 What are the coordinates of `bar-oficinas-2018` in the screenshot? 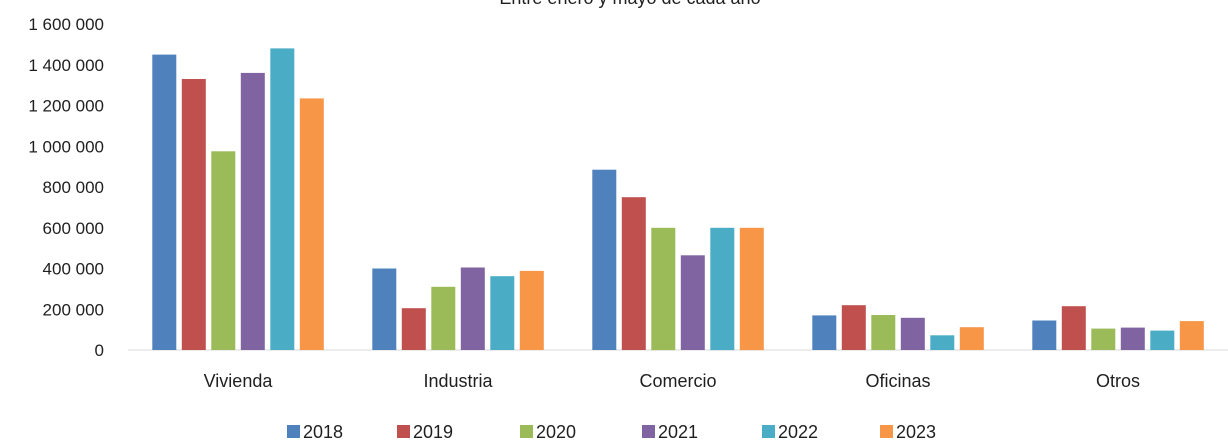 It's located at (824, 332).